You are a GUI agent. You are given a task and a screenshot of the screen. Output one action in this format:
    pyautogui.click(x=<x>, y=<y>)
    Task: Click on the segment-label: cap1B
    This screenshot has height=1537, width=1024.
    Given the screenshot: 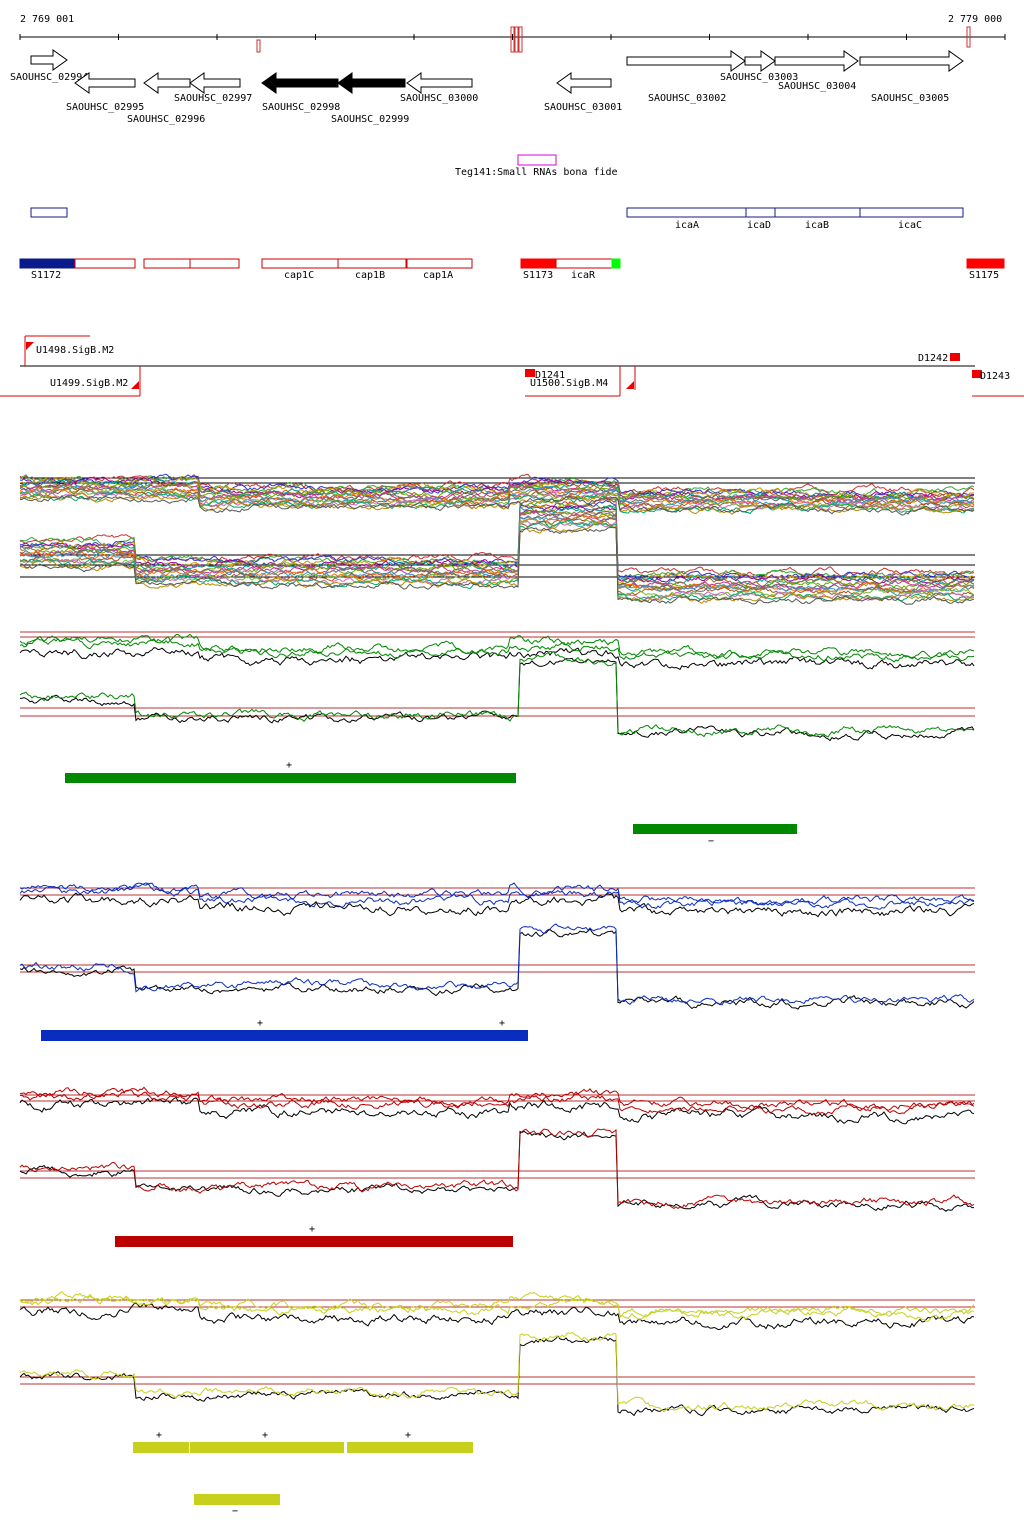 What is the action you would take?
    pyautogui.click(x=370, y=275)
    